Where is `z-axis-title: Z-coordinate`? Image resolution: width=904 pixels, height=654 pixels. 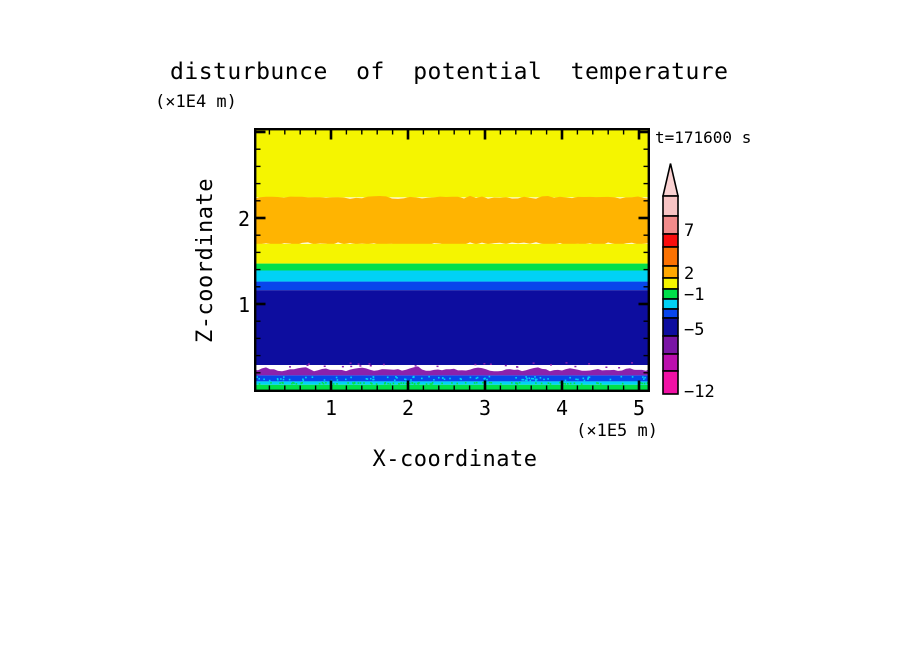 z-axis-title: Z-coordinate is located at coordinates (205, 260).